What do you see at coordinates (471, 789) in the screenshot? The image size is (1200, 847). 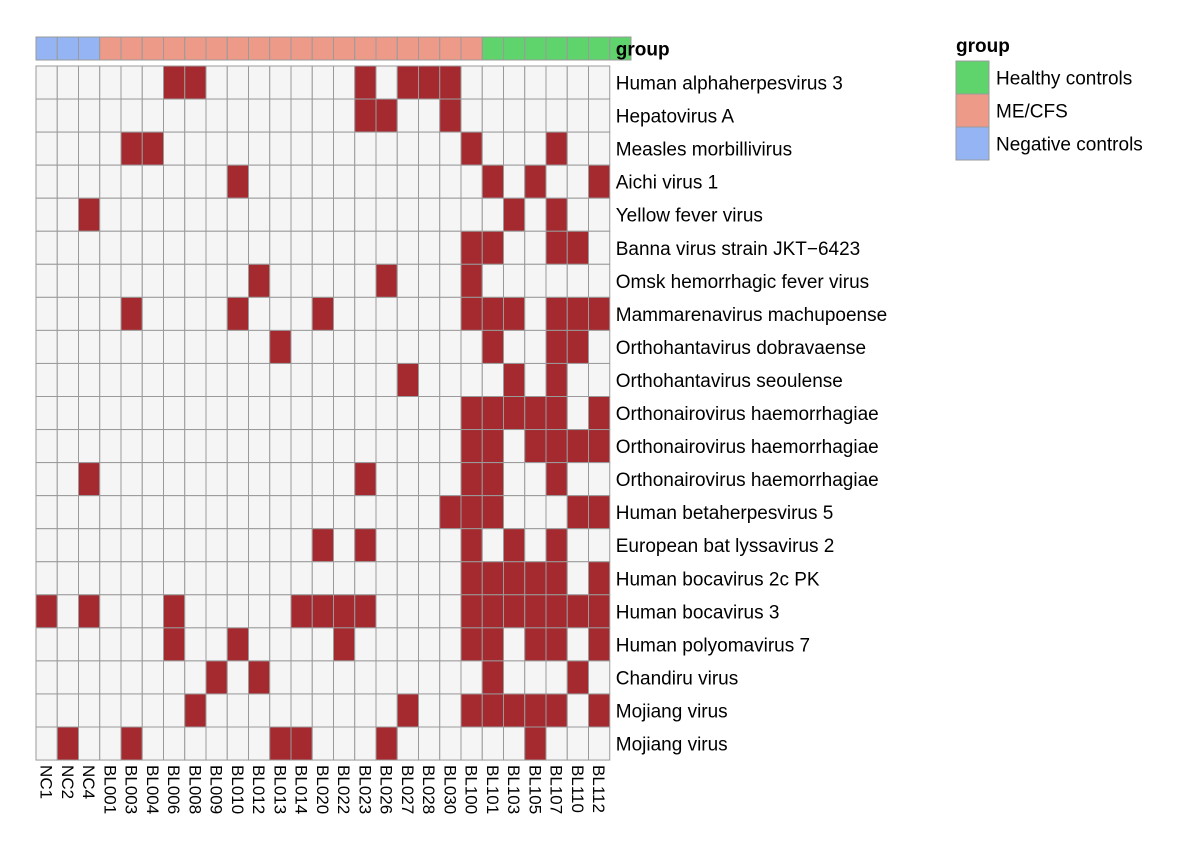 I see `column-label: BL100` at bounding box center [471, 789].